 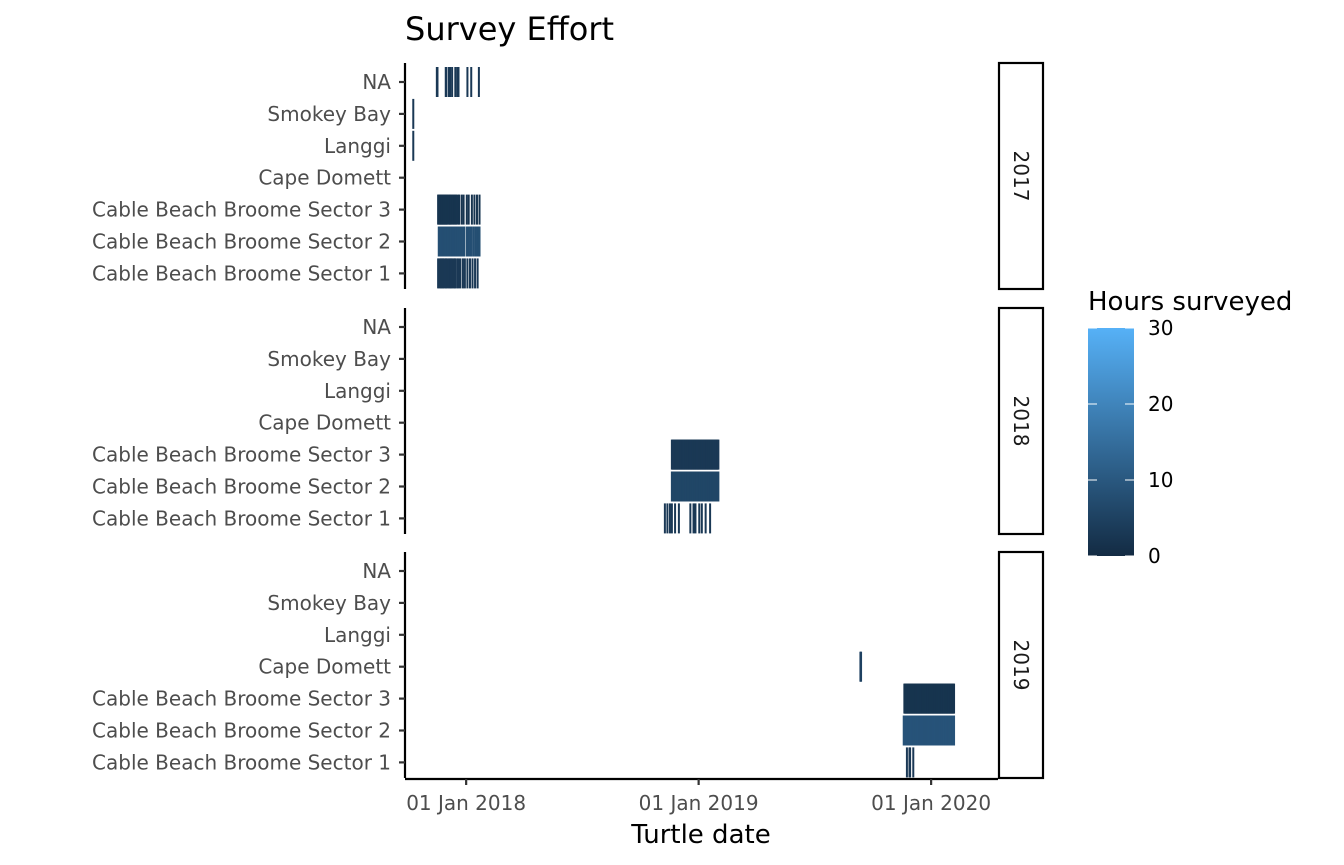 What do you see at coordinates (699, 803) in the screenshot?
I see `x-tick-label: 01 Jan 2019` at bounding box center [699, 803].